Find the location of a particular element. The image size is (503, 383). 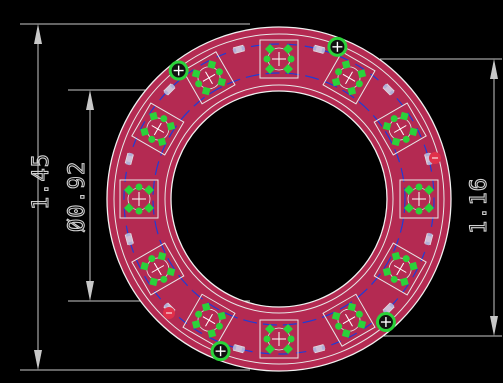

dim-arrow-inner-up is located at coordinates (90, 100).